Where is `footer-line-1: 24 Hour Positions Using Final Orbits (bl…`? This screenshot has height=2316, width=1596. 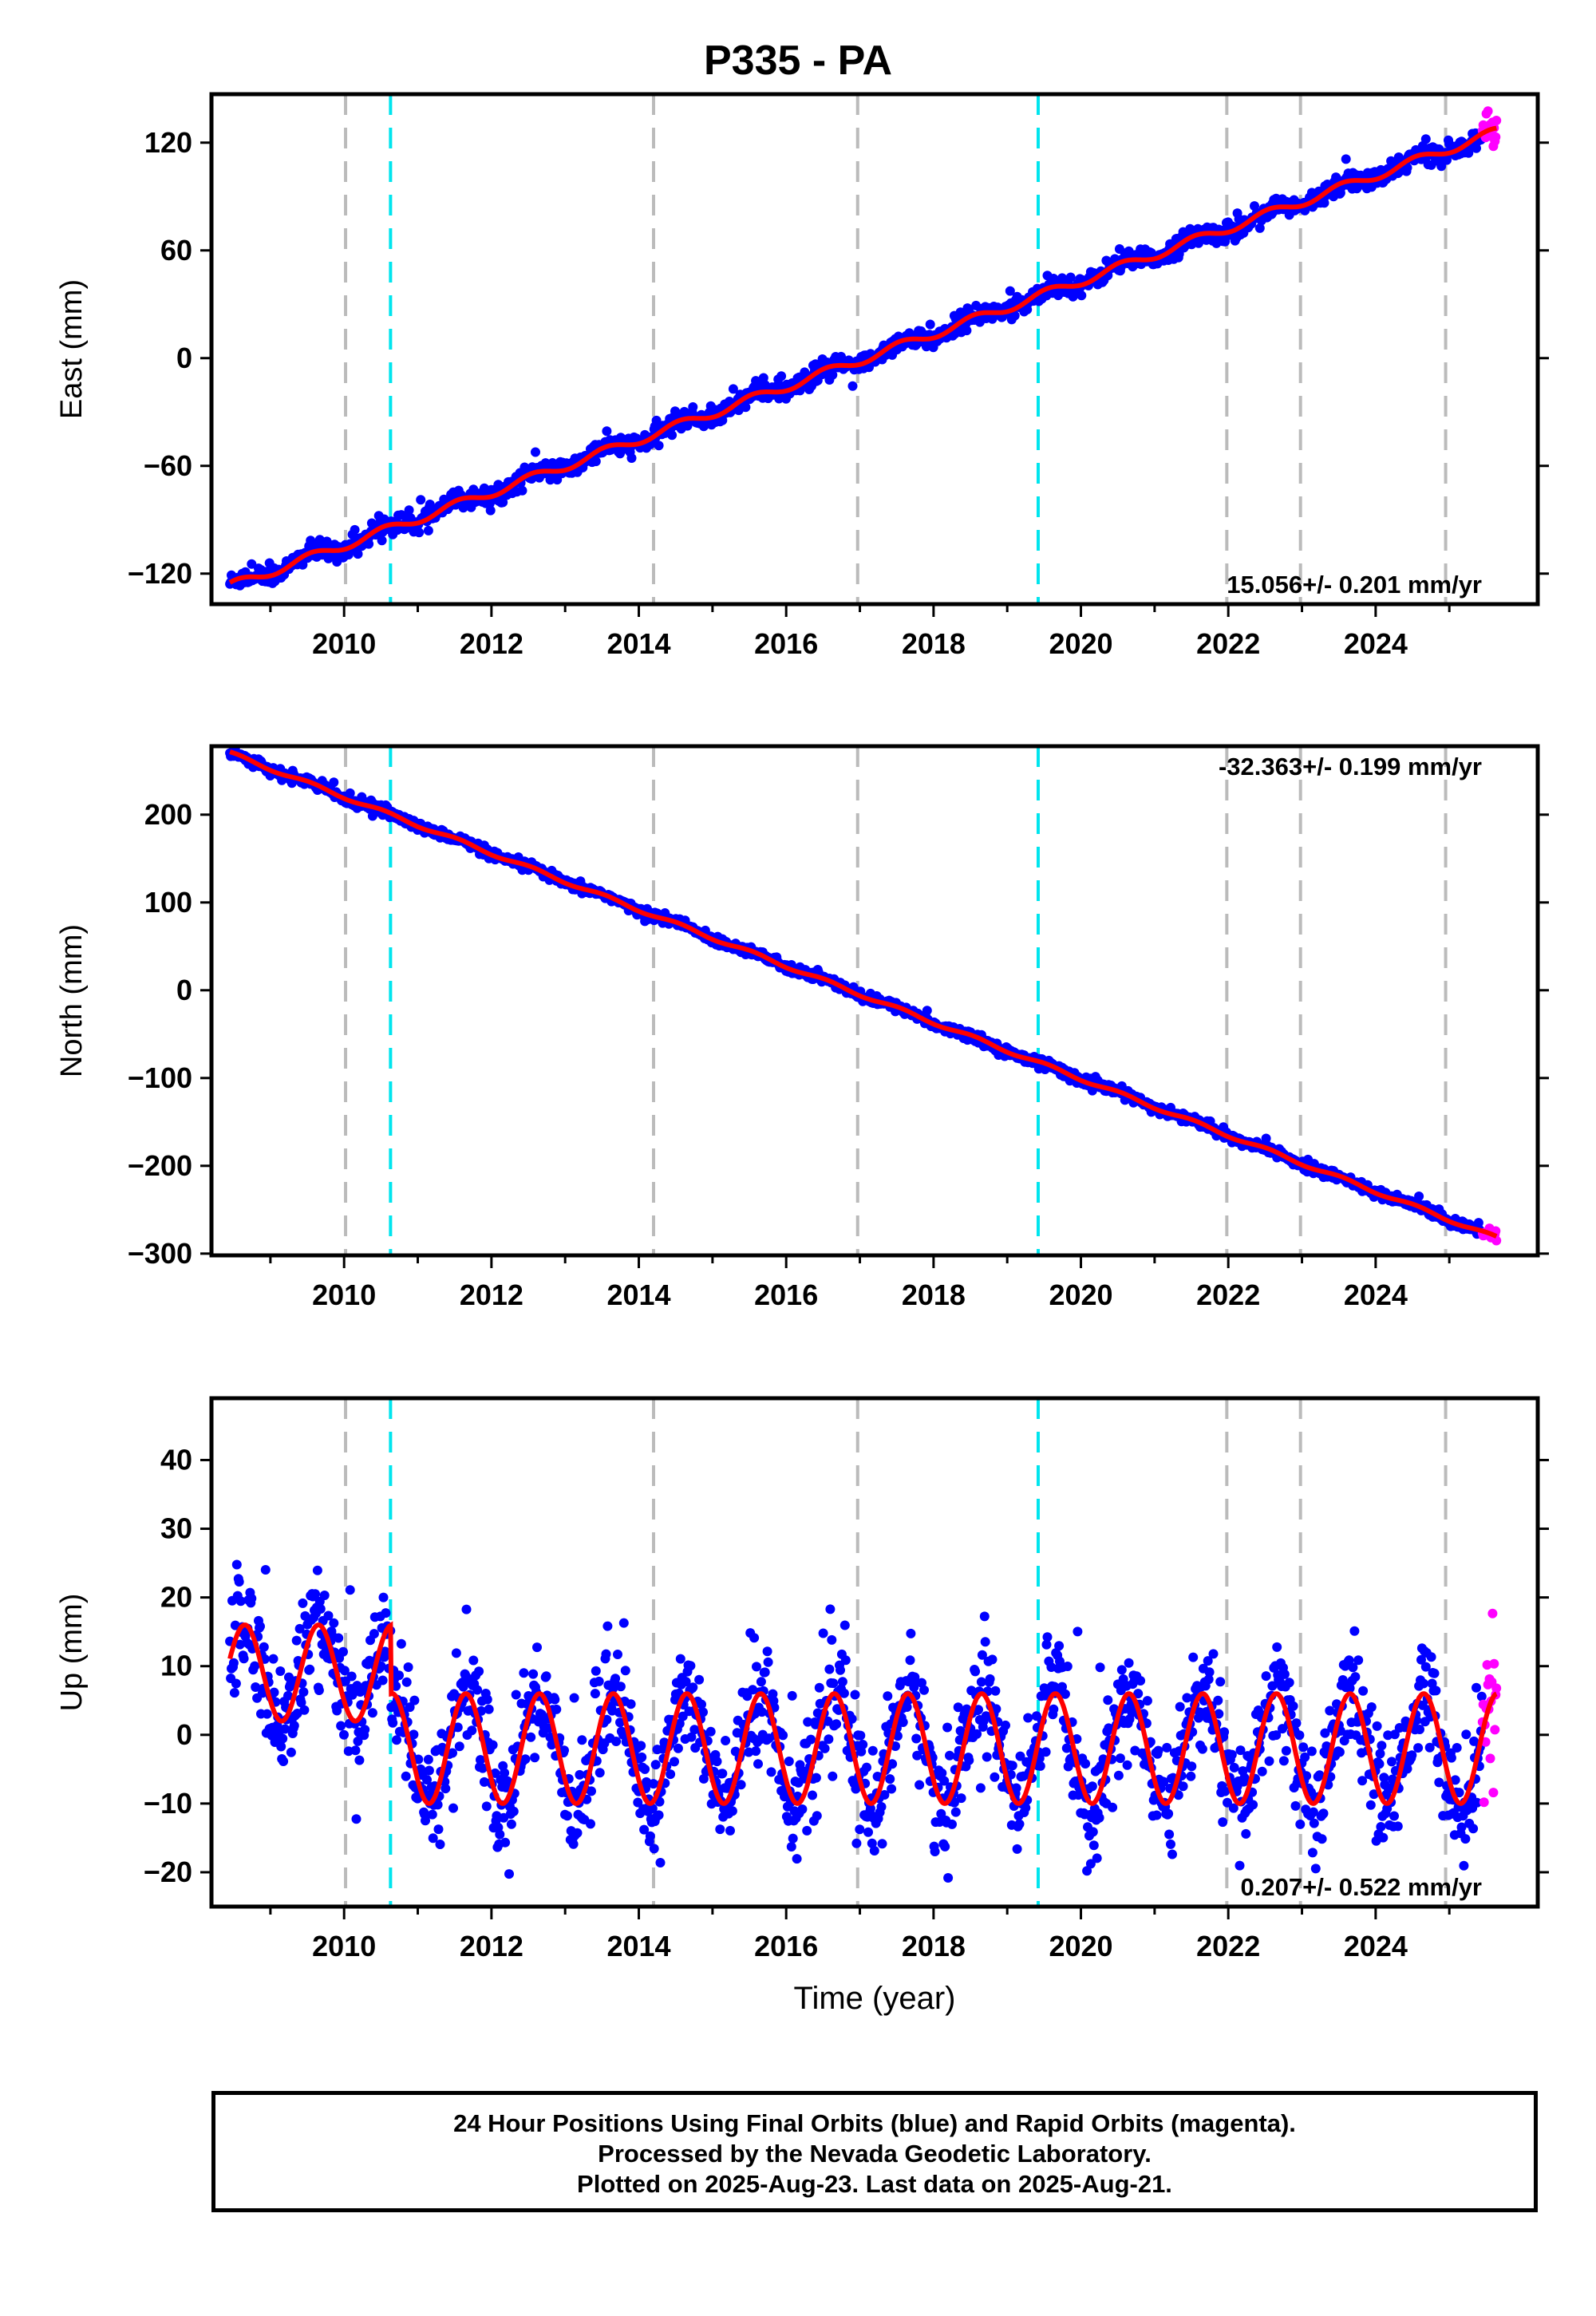 footer-line-1: 24 Hour Positions Using Final Orbits (bl… is located at coordinates (874, 2123).